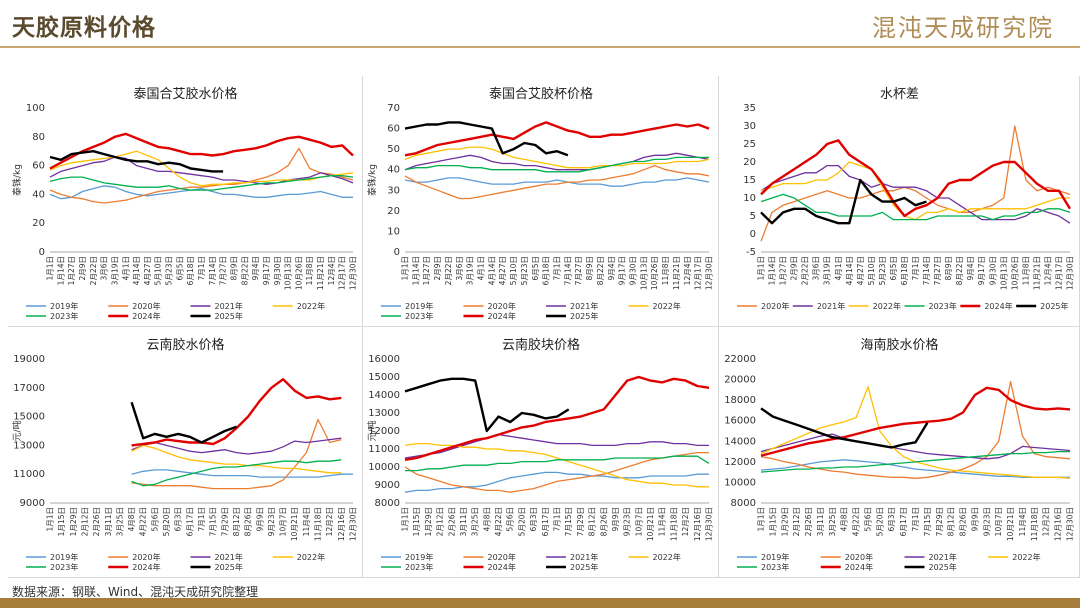 This screenshot has height=608, width=1080. What do you see at coordinates (17, 180) in the screenshot?
I see `y-axis-label: 泰铢/kg` at bounding box center [17, 180].